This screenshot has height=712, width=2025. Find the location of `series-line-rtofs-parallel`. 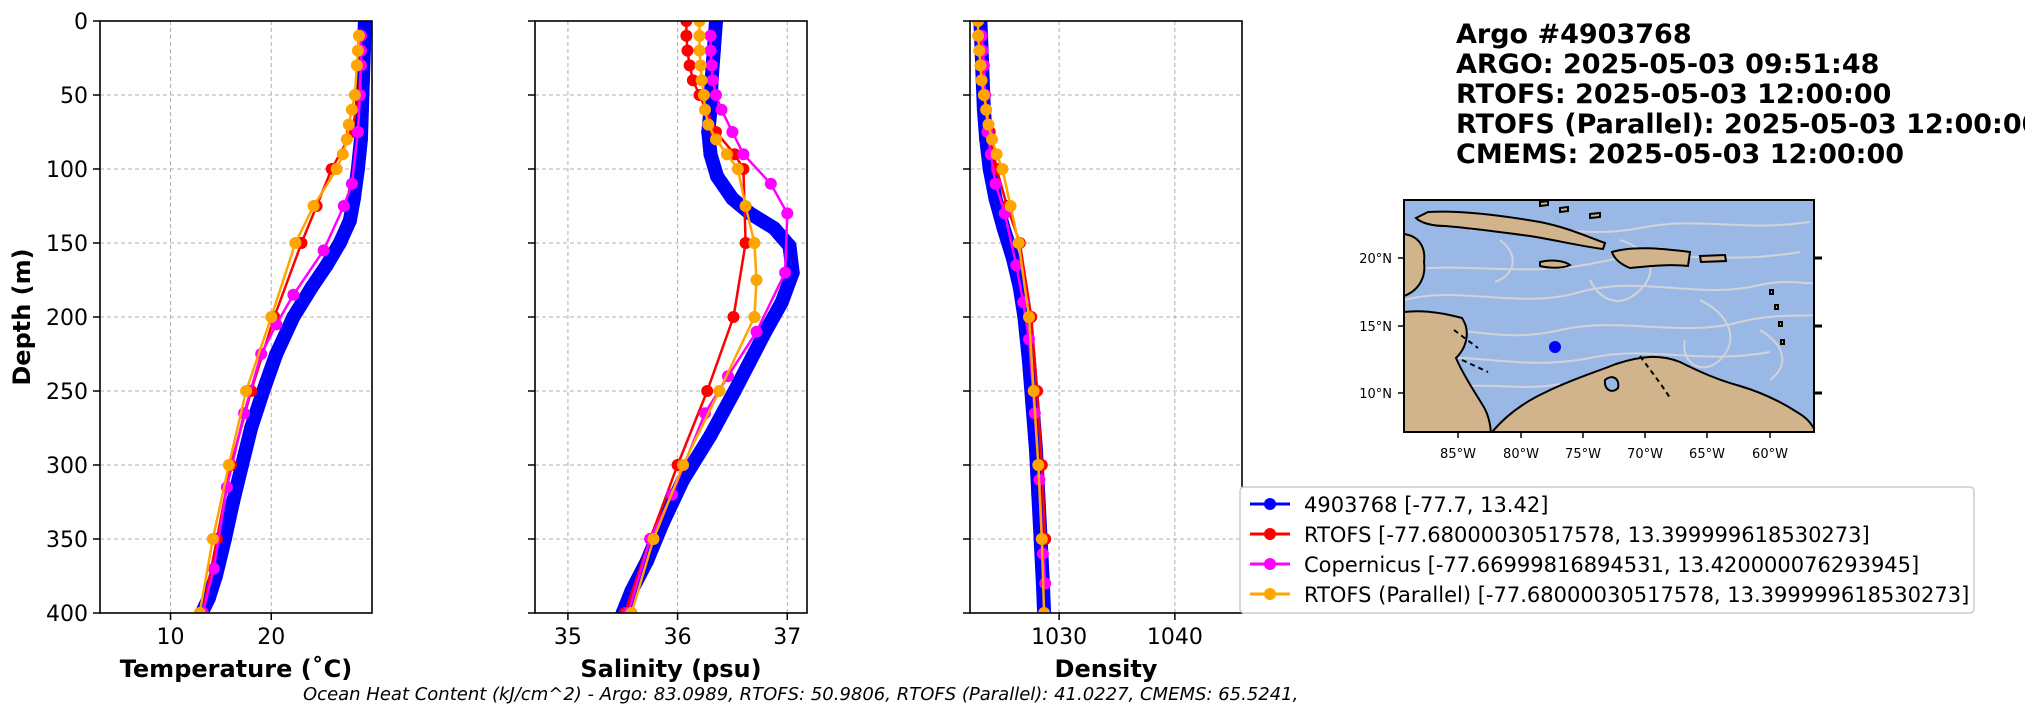

series-line-rtofs-parallel is located at coordinates (279, 323).